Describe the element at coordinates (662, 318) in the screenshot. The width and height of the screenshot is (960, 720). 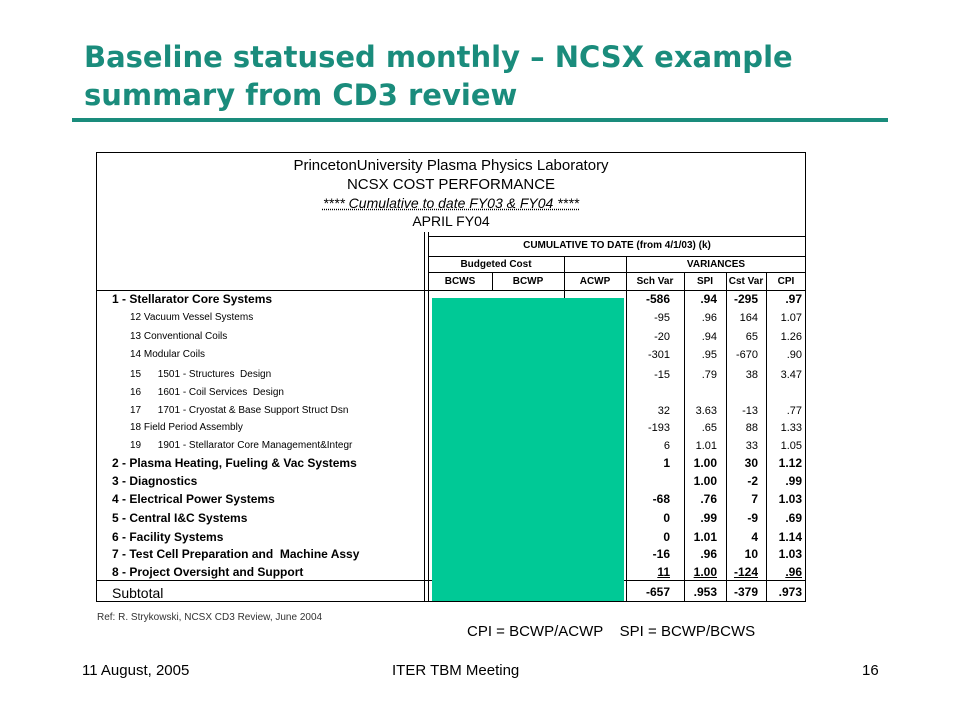
I see `cell-sch-var: -95` at that location.